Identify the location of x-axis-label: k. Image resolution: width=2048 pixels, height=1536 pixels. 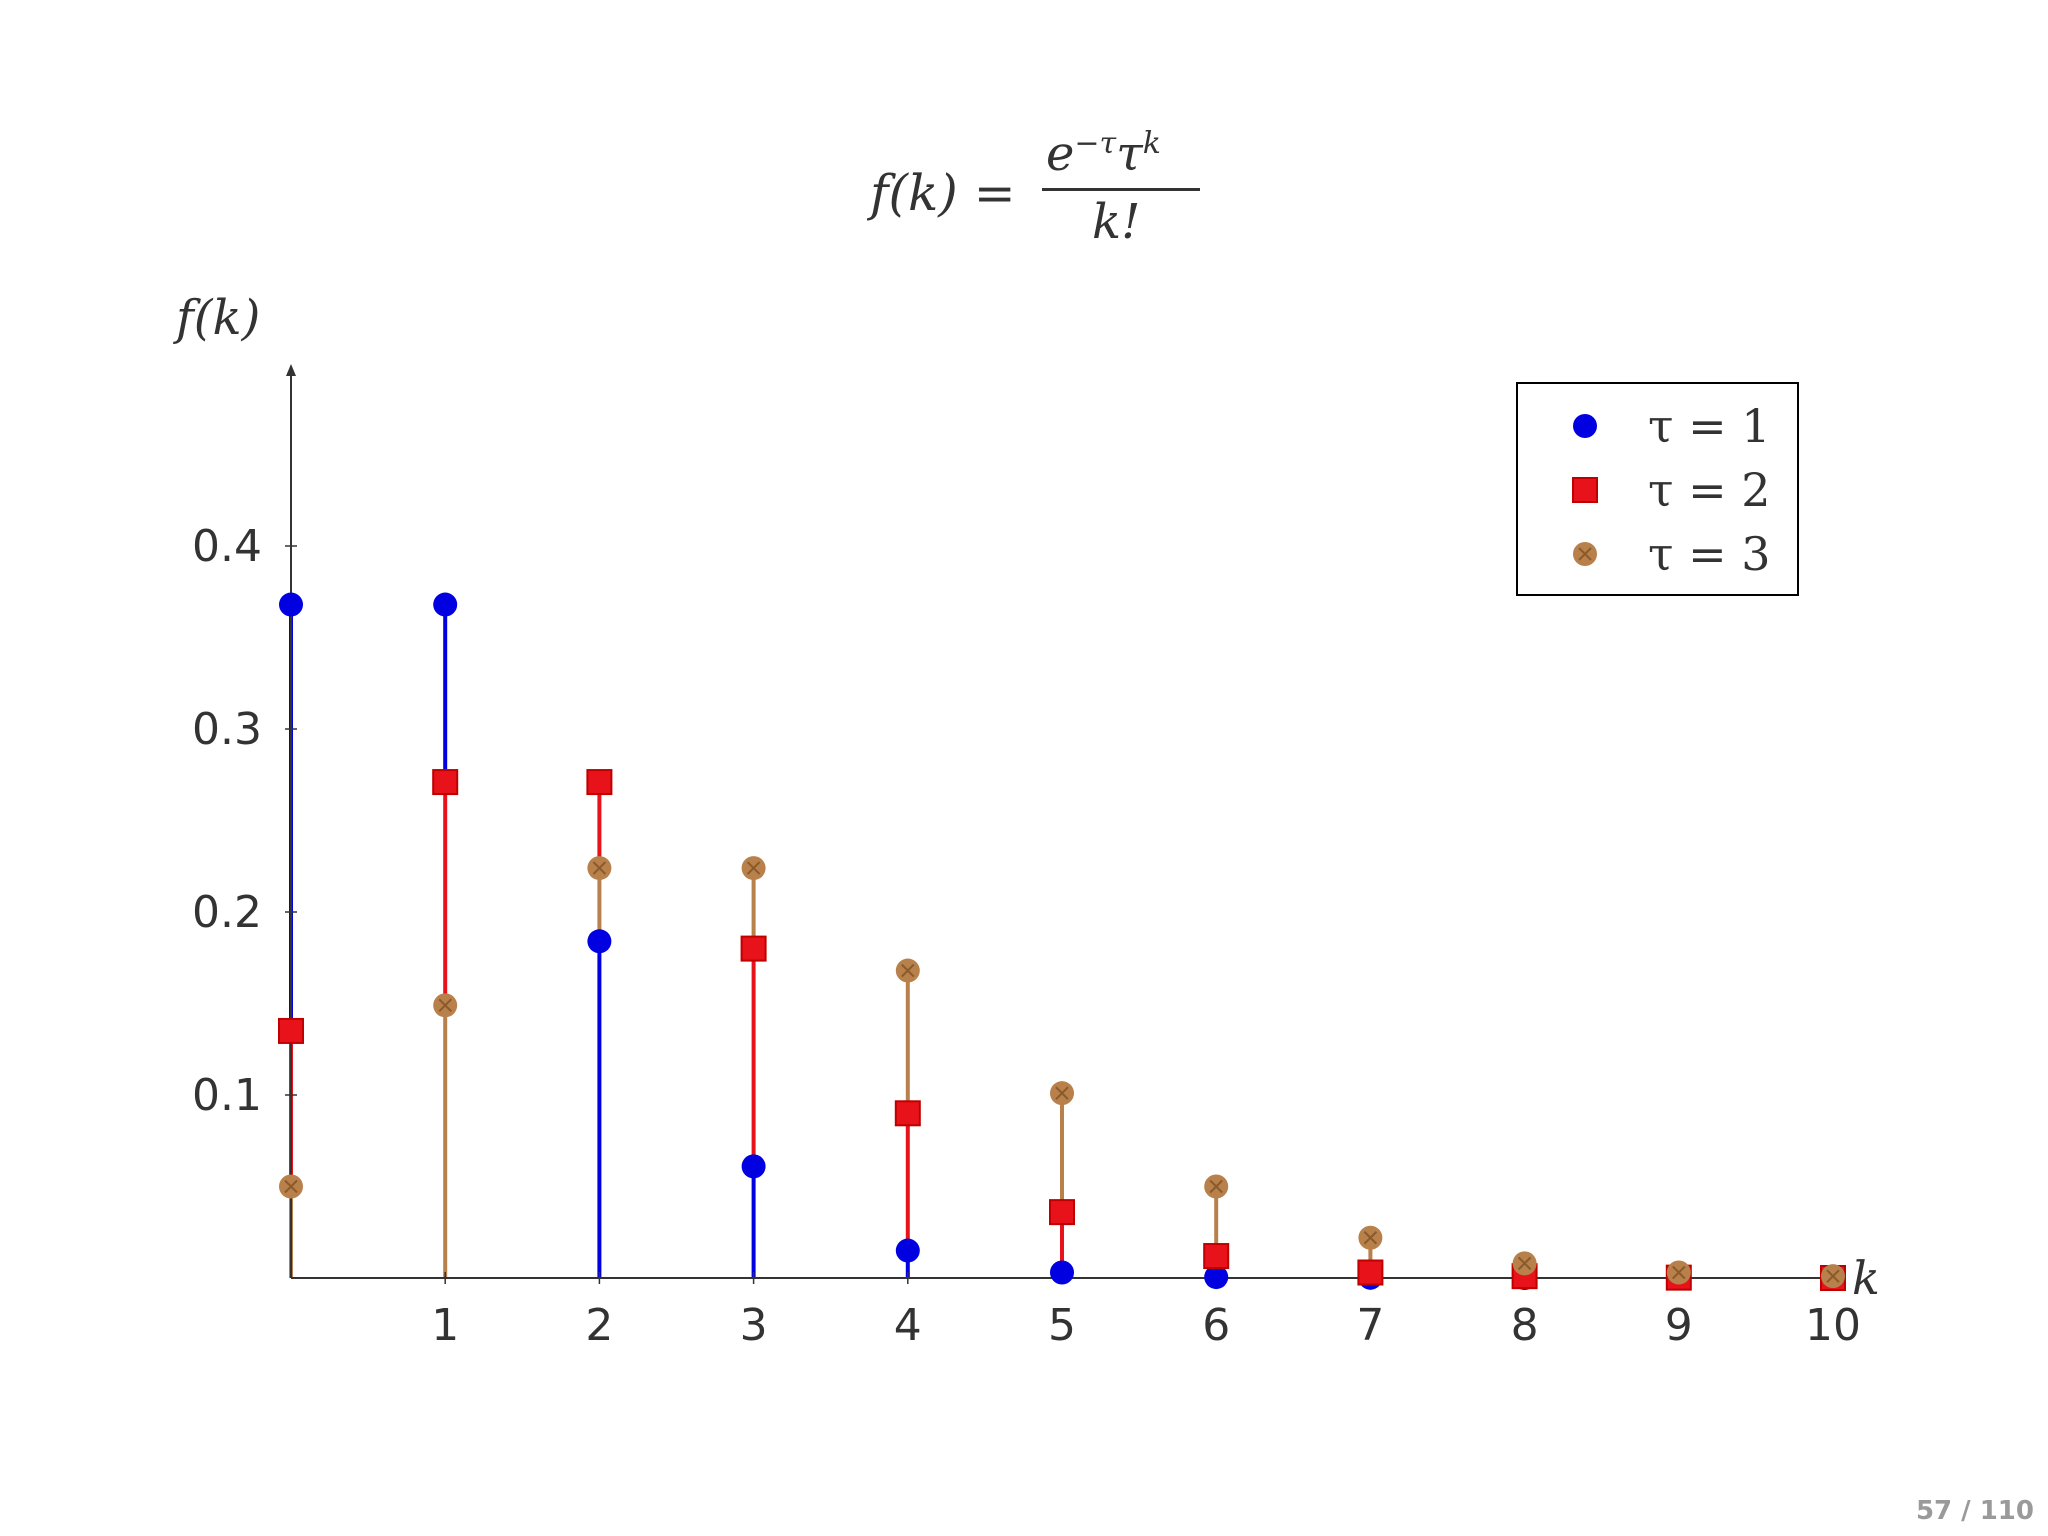
(1866, 1278).